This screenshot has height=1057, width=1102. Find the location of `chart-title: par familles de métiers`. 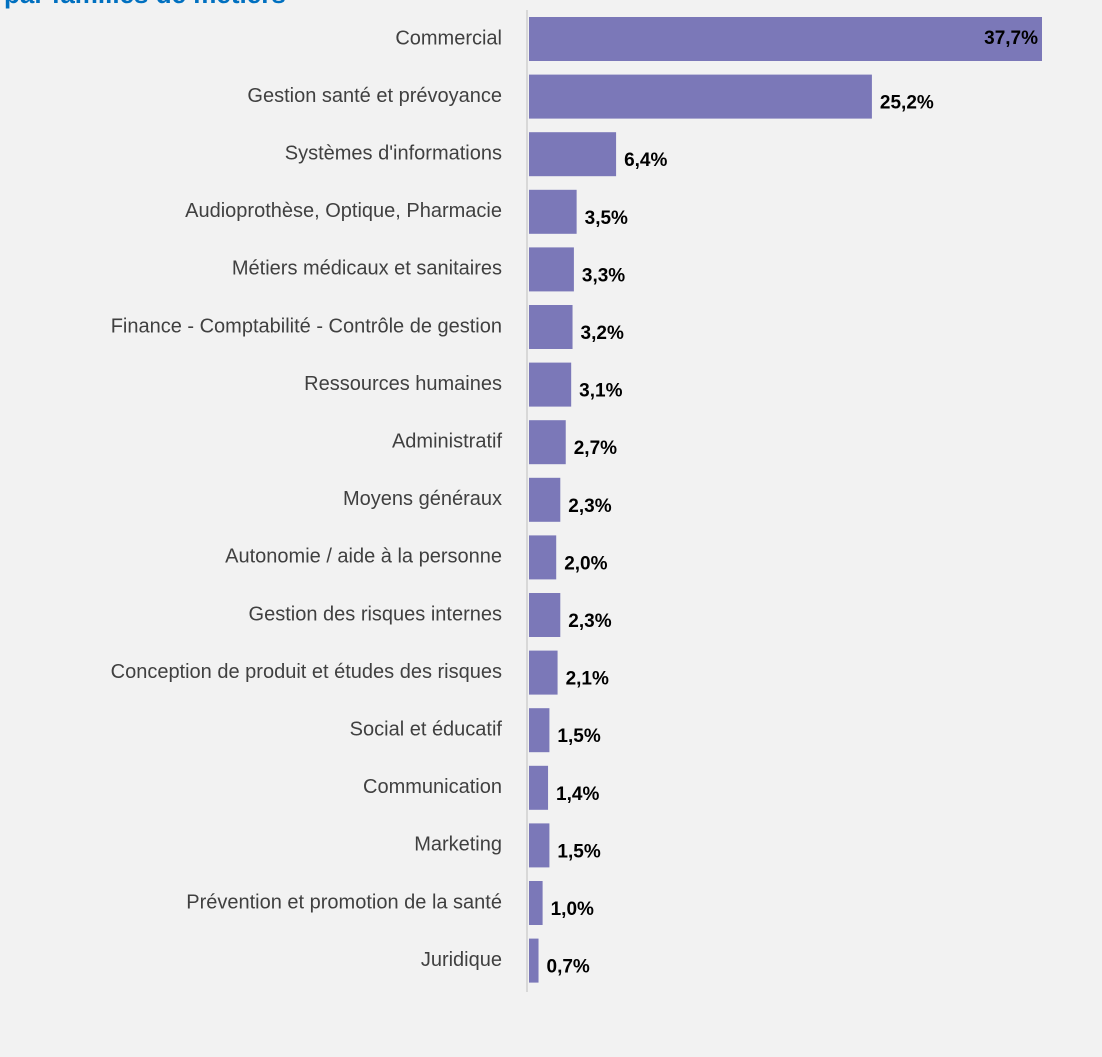

chart-title: par familles de métiers is located at coordinates (145, 4).